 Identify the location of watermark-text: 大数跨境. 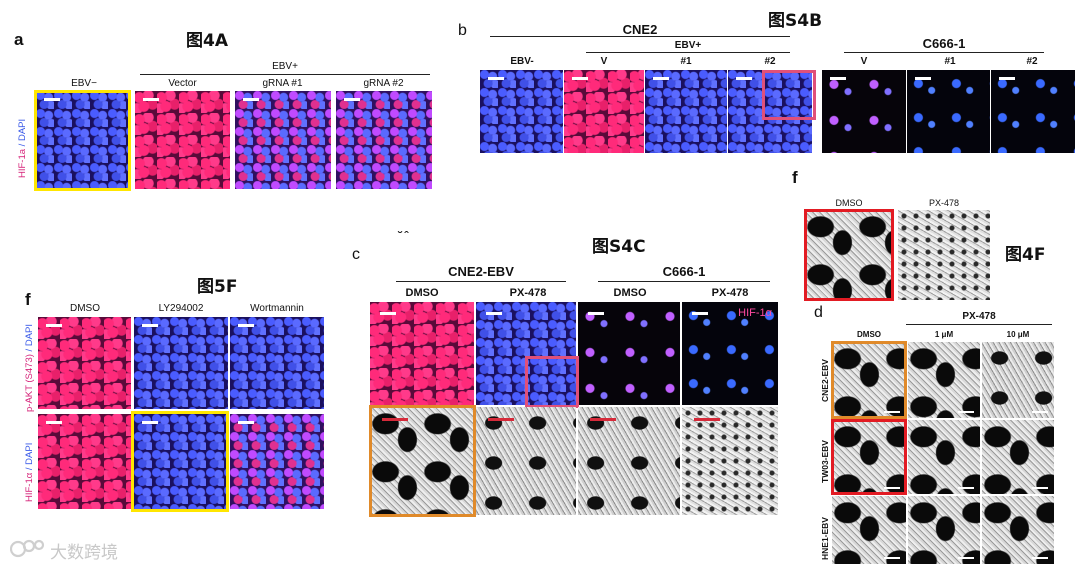
(84, 553).